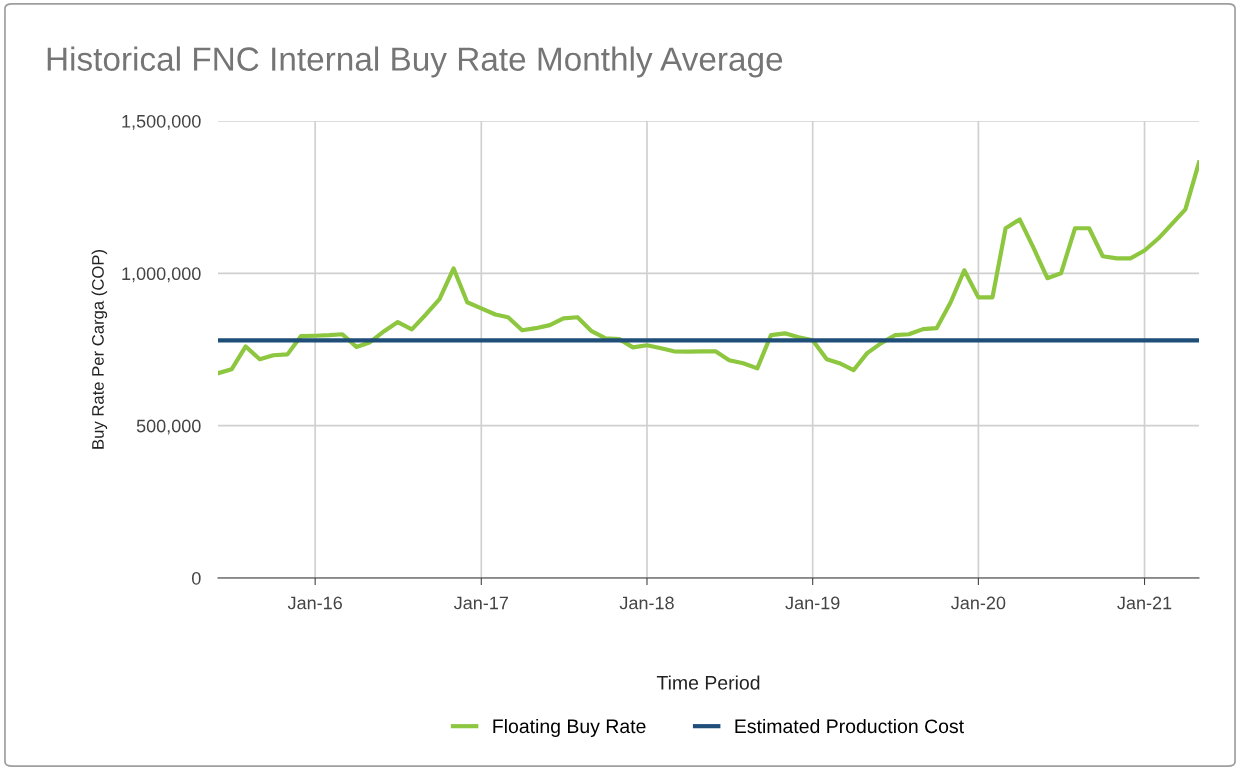 This screenshot has width=1240, height=770. What do you see at coordinates (314, 603) in the screenshot?
I see `x-tick-label: Jan-16` at bounding box center [314, 603].